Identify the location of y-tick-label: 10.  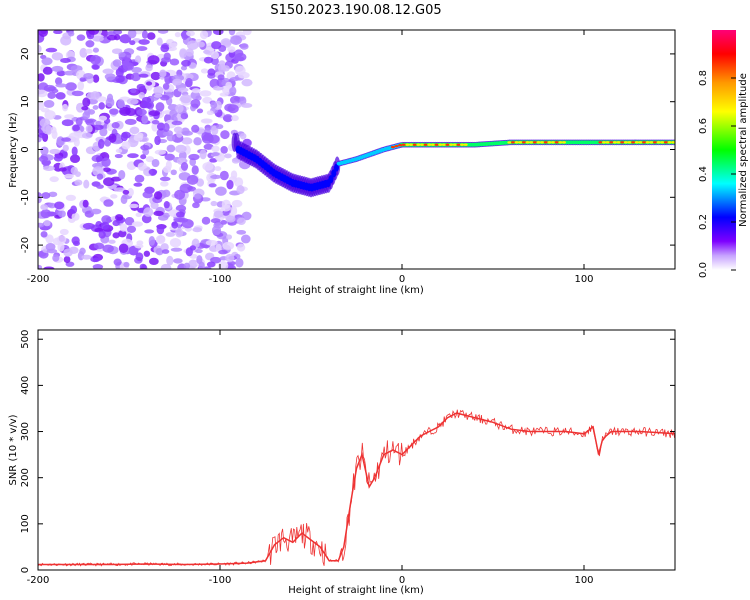
(25, 101).